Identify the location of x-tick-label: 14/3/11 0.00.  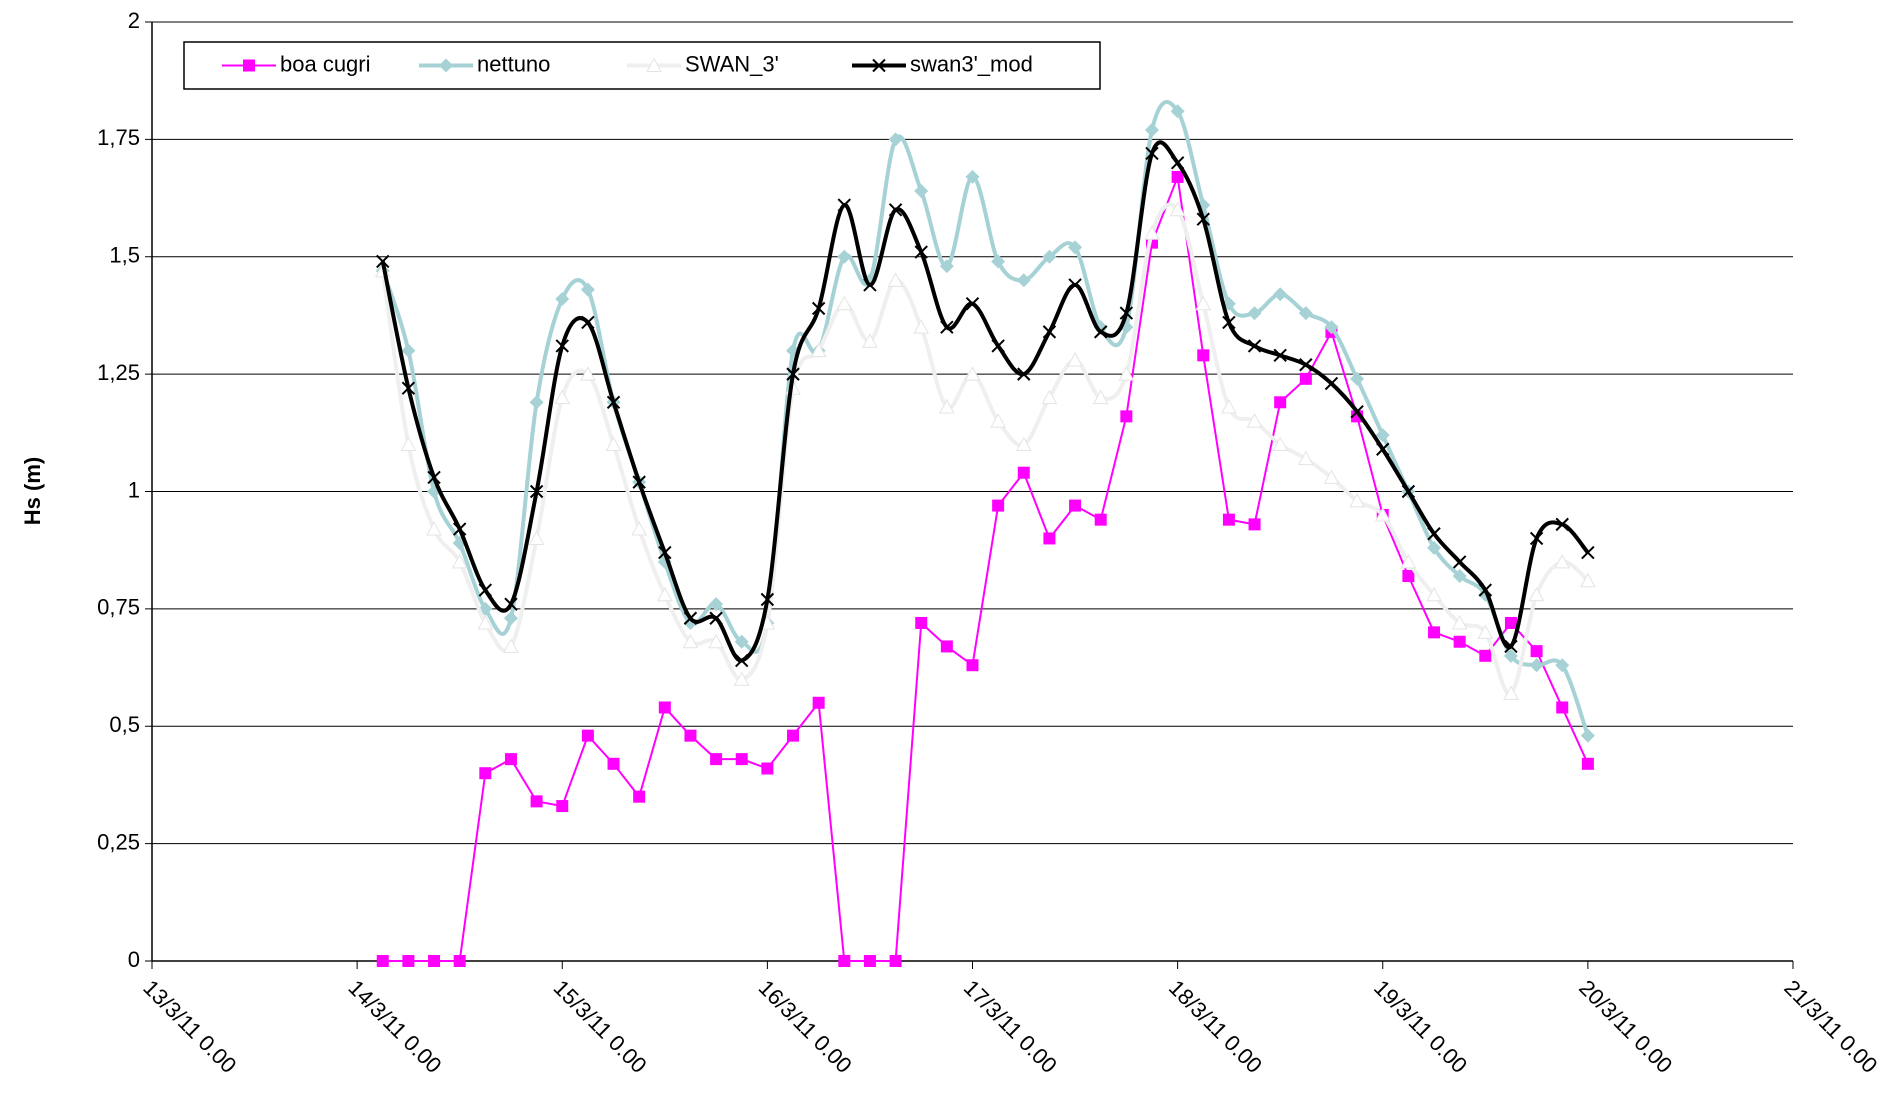
(394, 1026).